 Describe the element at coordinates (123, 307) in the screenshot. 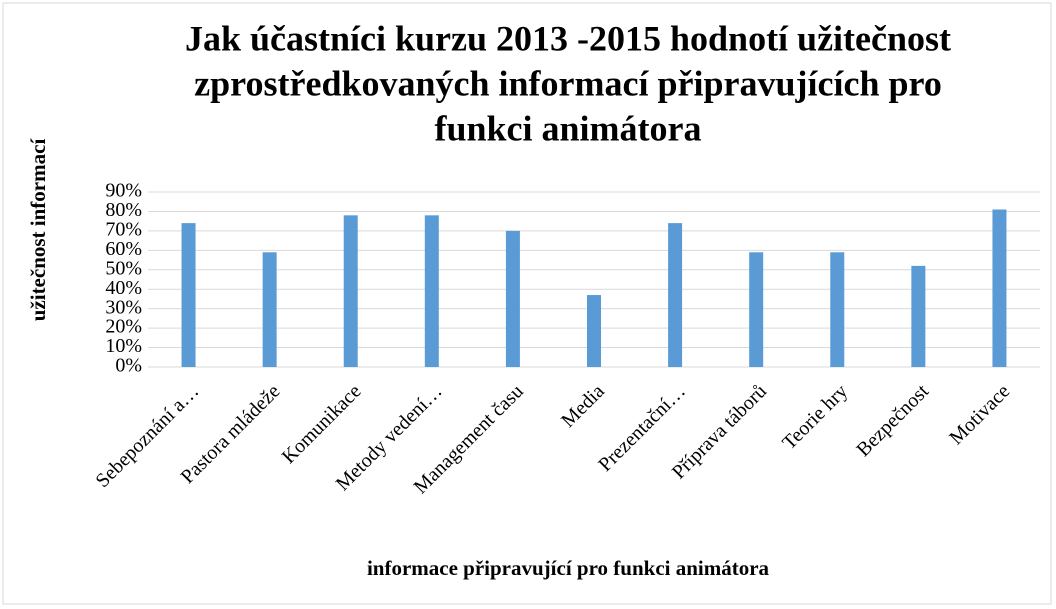

I see `y-tick-label: 30%` at that location.